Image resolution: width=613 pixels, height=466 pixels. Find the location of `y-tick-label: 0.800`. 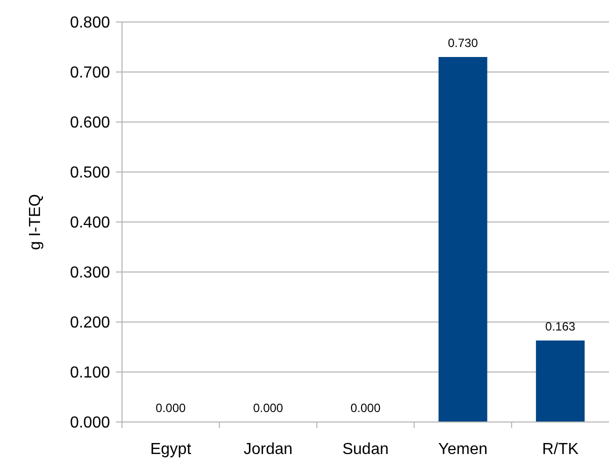

y-tick-label: 0.800 is located at coordinates (90, 23).